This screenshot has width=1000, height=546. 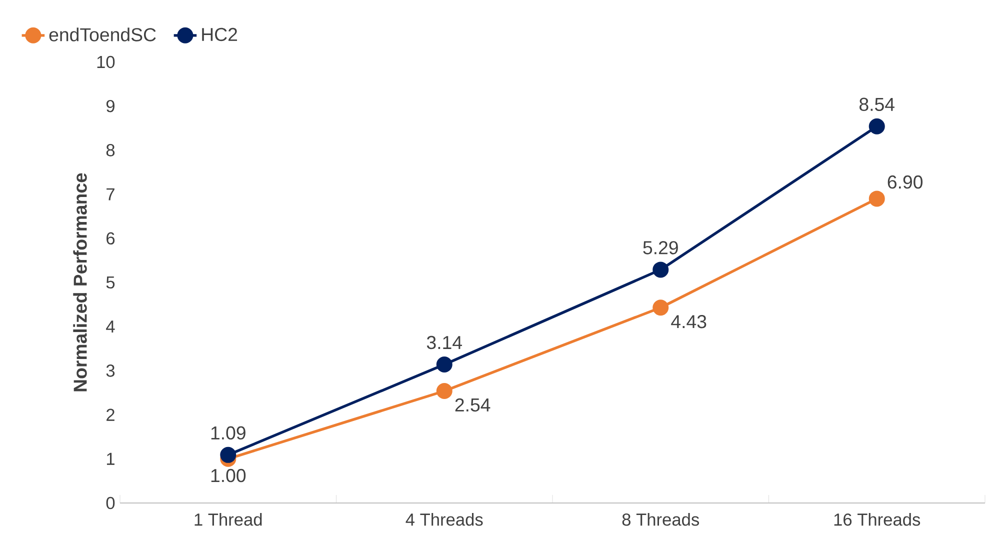 I want to click on y-tick-label: 2, so click(x=110, y=414).